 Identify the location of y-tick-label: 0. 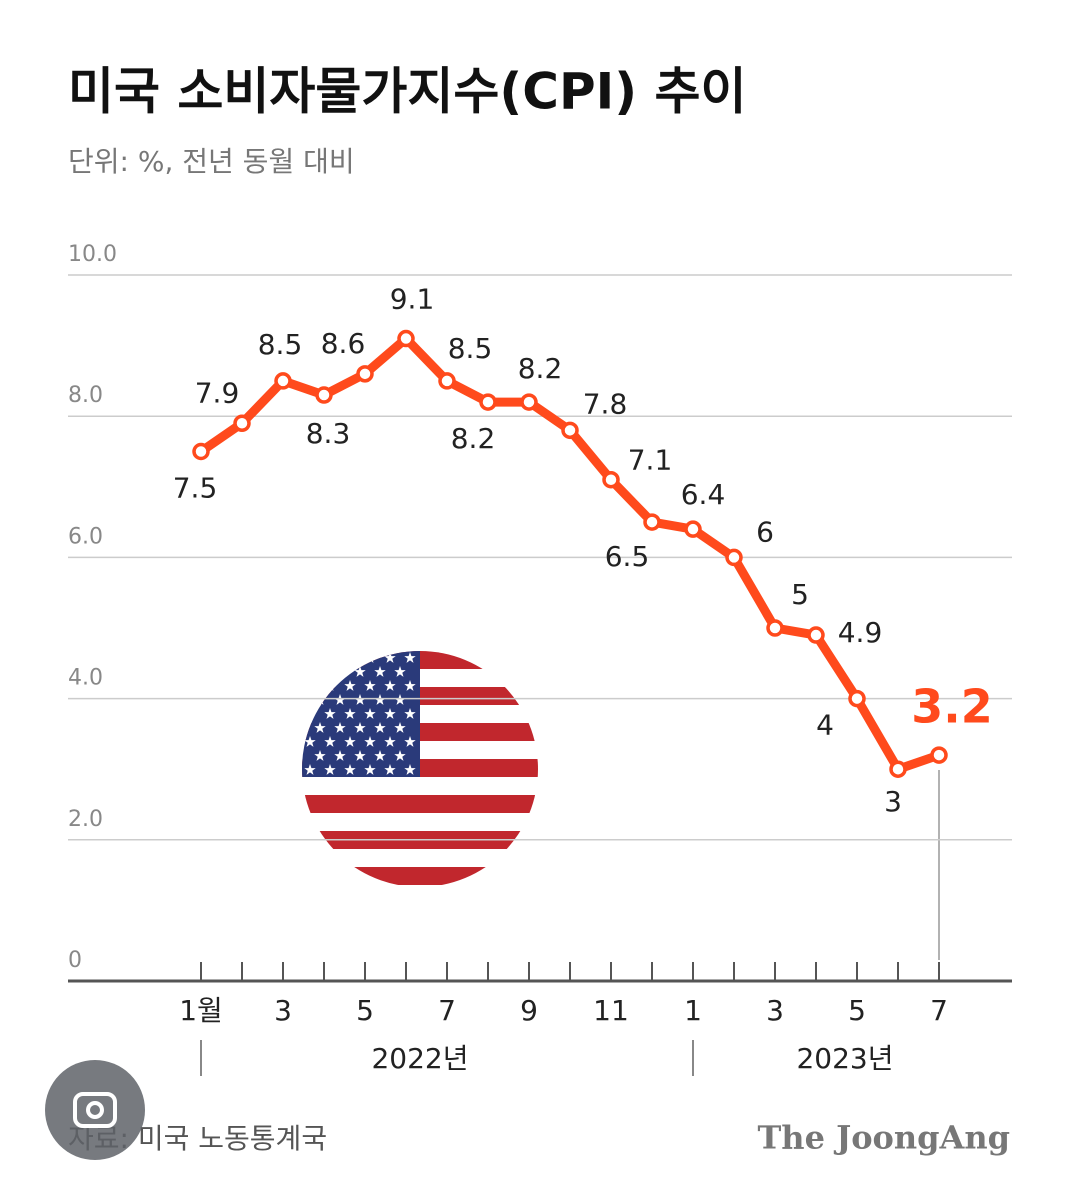
(75, 960).